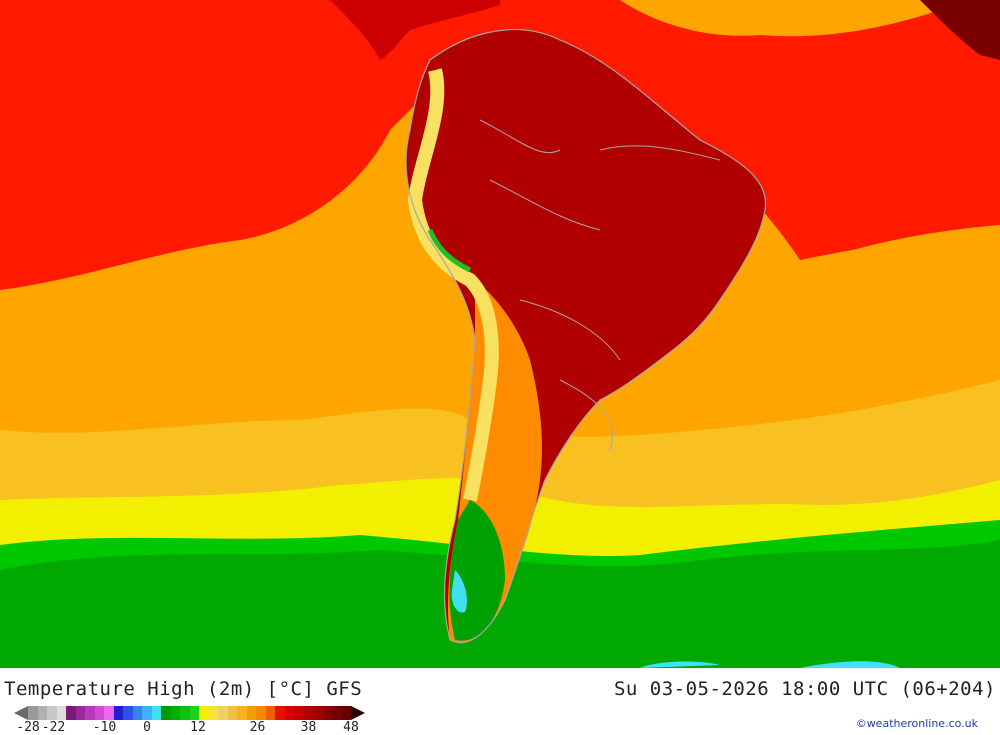  What do you see at coordinates (810, 18) in the screenshot?
I see `atlantic-orange-patch` at bounding box center [810, 18].